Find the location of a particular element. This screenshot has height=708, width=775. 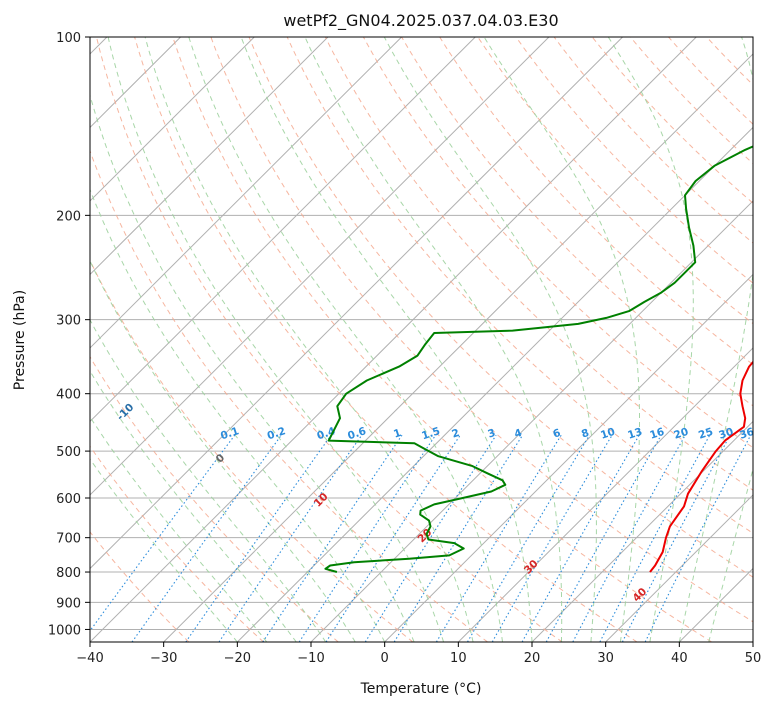

mixing-ratio-label: 10 is located at coordinates (608, 434).